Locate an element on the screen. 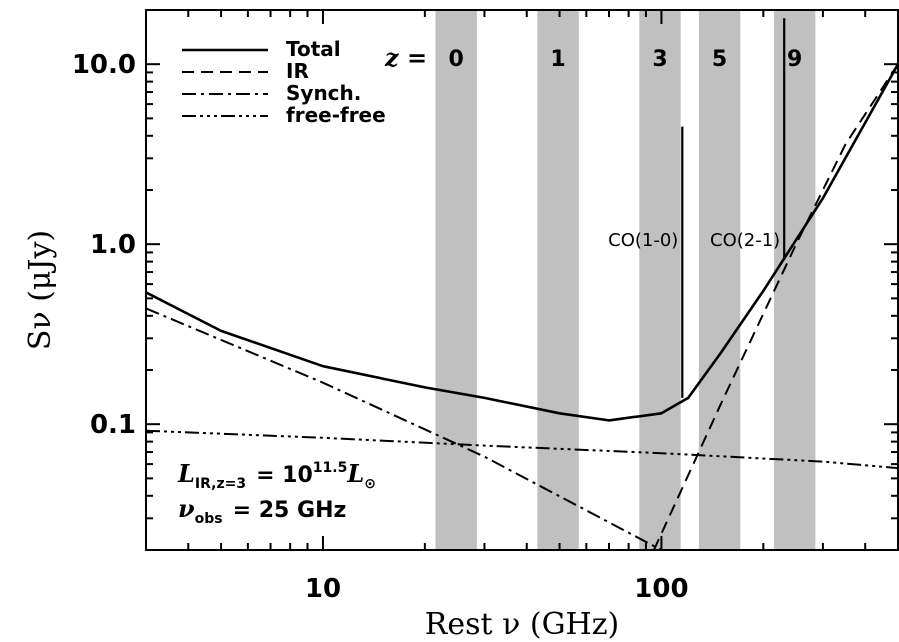 This screenshot has height=642, width=899. svg-text:νobs= 25 GHz: νobs = 25 GHz is located at coordinates (262, 510).